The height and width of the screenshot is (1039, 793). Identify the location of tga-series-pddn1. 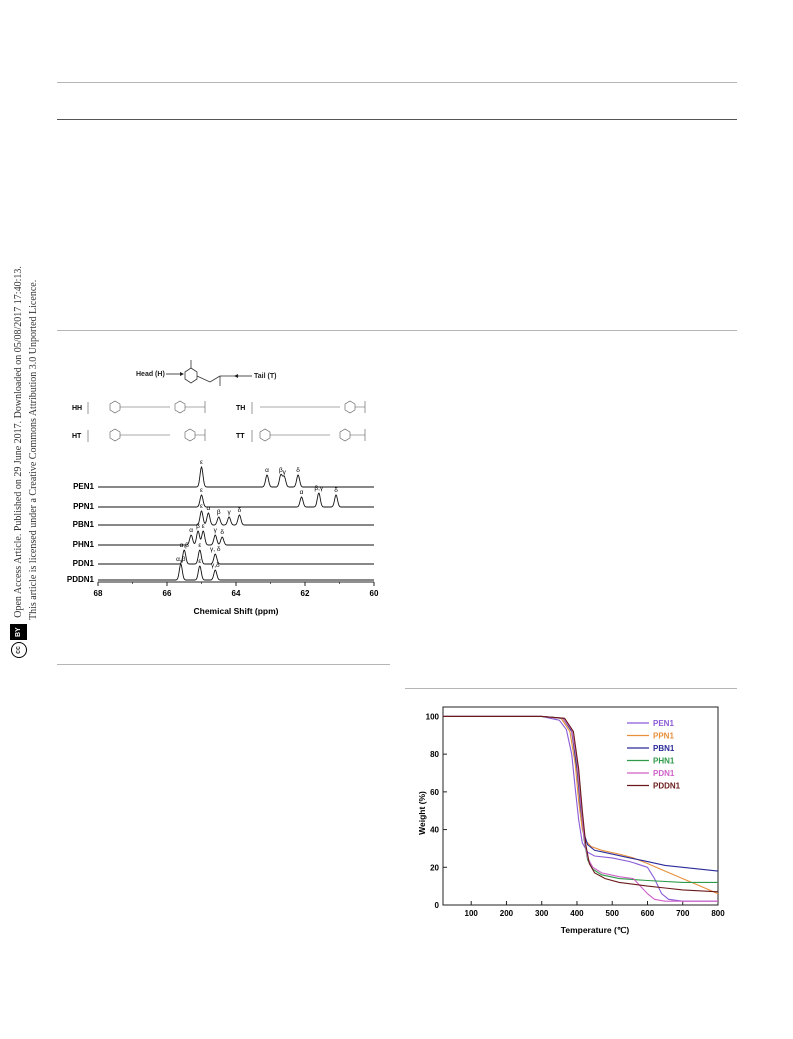
(581, 804).